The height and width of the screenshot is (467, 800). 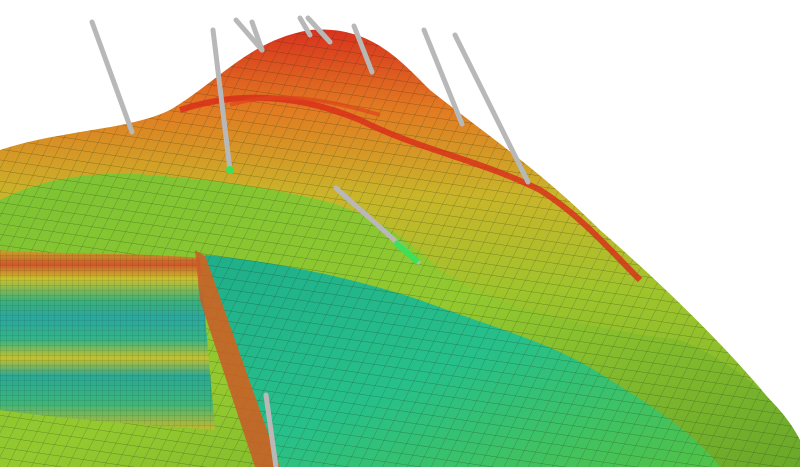 What do you see at coordinates (107, 340) in the screenshot?
I see `left-wall-grid` at bounding box center [107, 340].